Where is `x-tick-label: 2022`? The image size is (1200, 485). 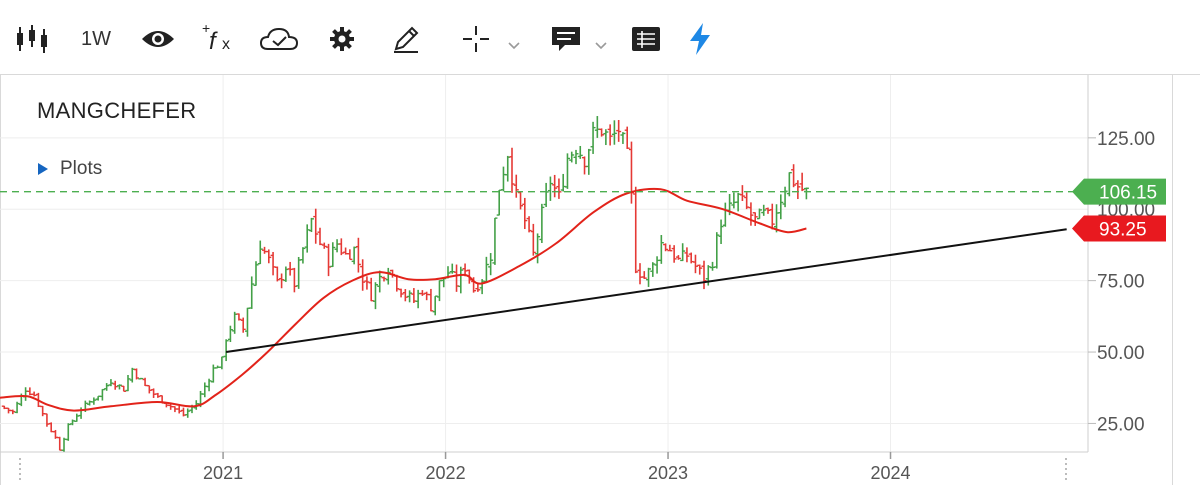 x-tick-label: 2022 is located at coordinates (446, 473).